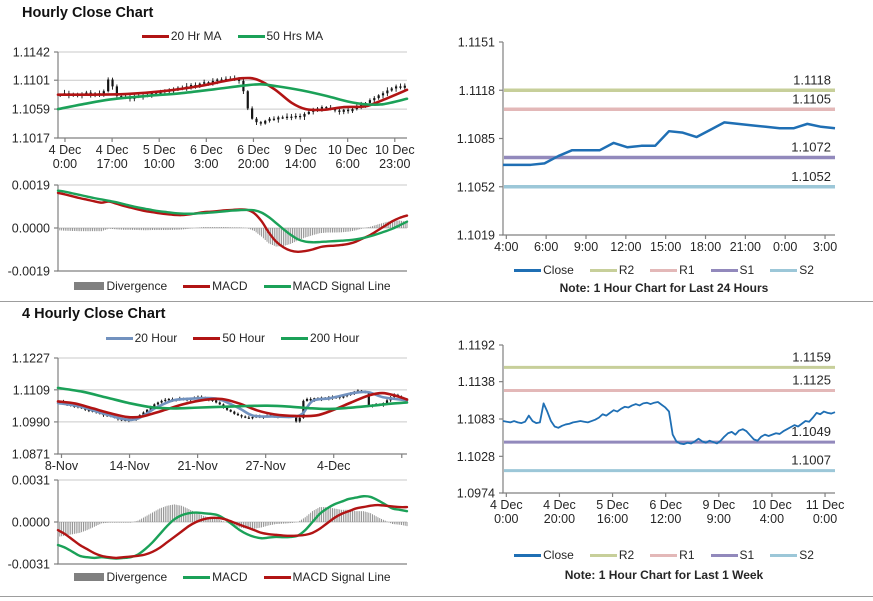 The width and height of the screenshot is (873, 601). I want to click on svg-text: 1.1151, so click(476, 43).